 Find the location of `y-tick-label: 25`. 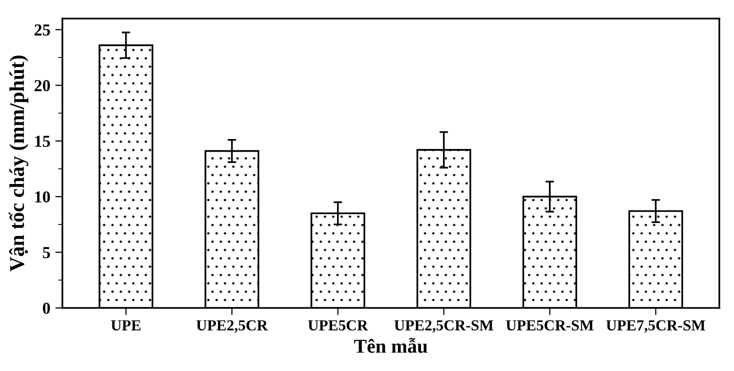

y-tick-label: 25 is located at coordinates (42, 30).